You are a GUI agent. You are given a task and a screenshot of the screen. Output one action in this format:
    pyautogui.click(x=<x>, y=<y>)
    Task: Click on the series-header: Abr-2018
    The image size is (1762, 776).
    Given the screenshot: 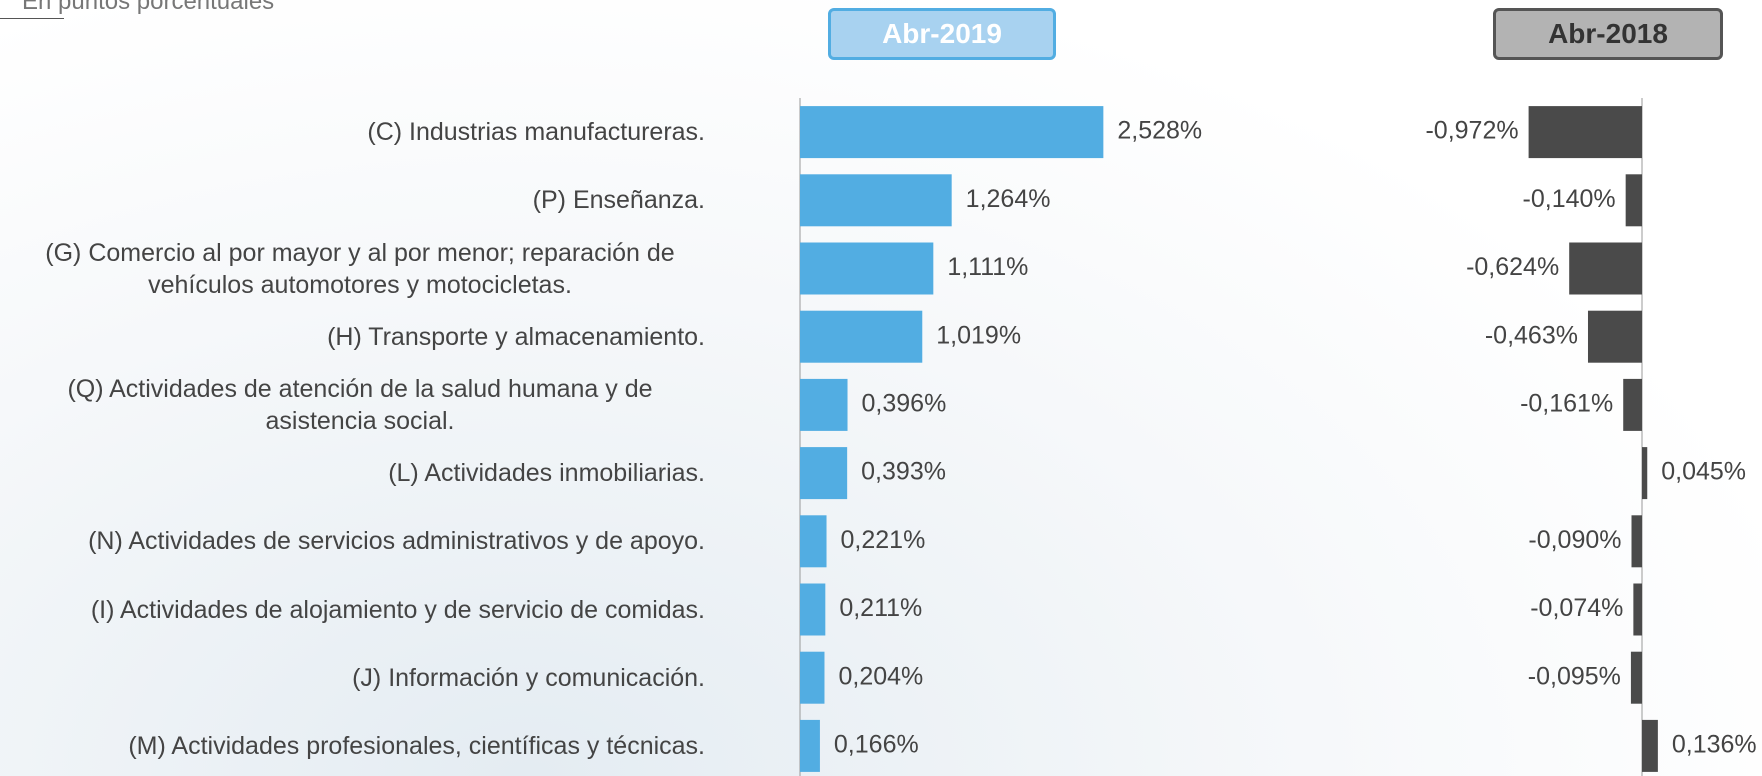 What is the action you would take?
    pyautogui.click(x=1608, y=34)
    